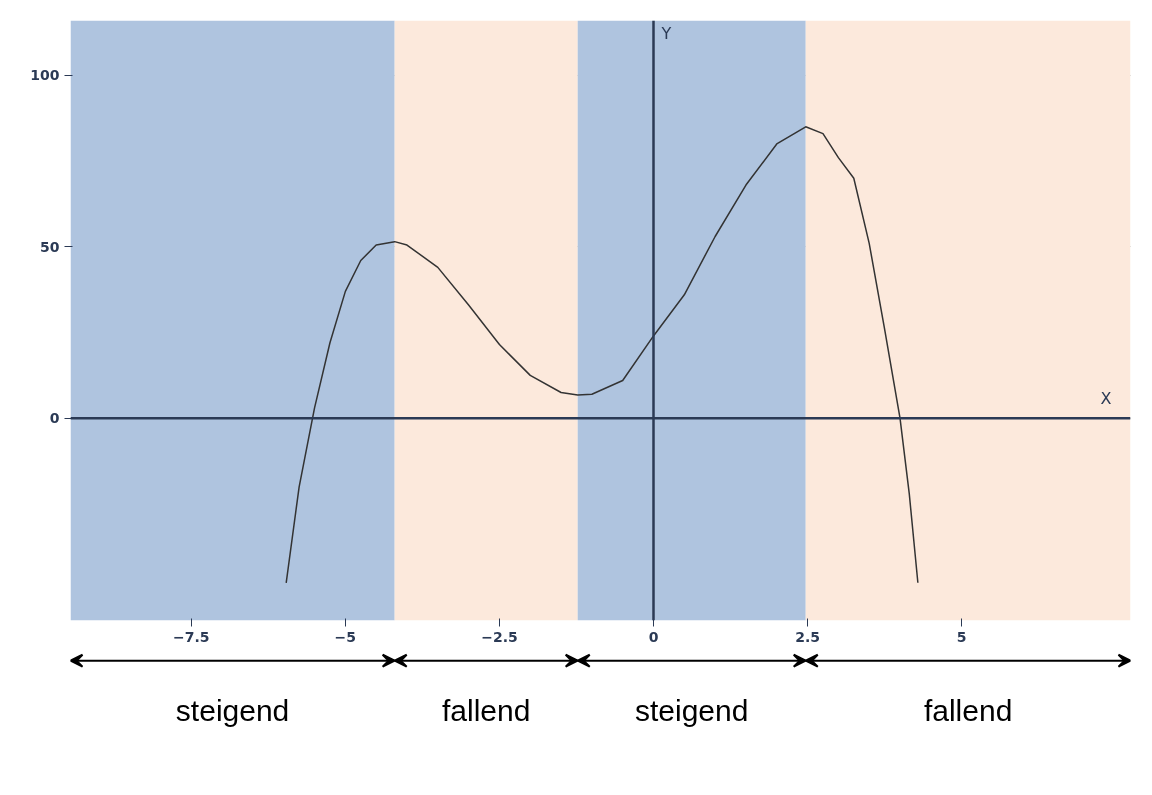  Describe the element at coordinates (653, 636) in the screenshot. I see `x-tick-label: 0` at that location.